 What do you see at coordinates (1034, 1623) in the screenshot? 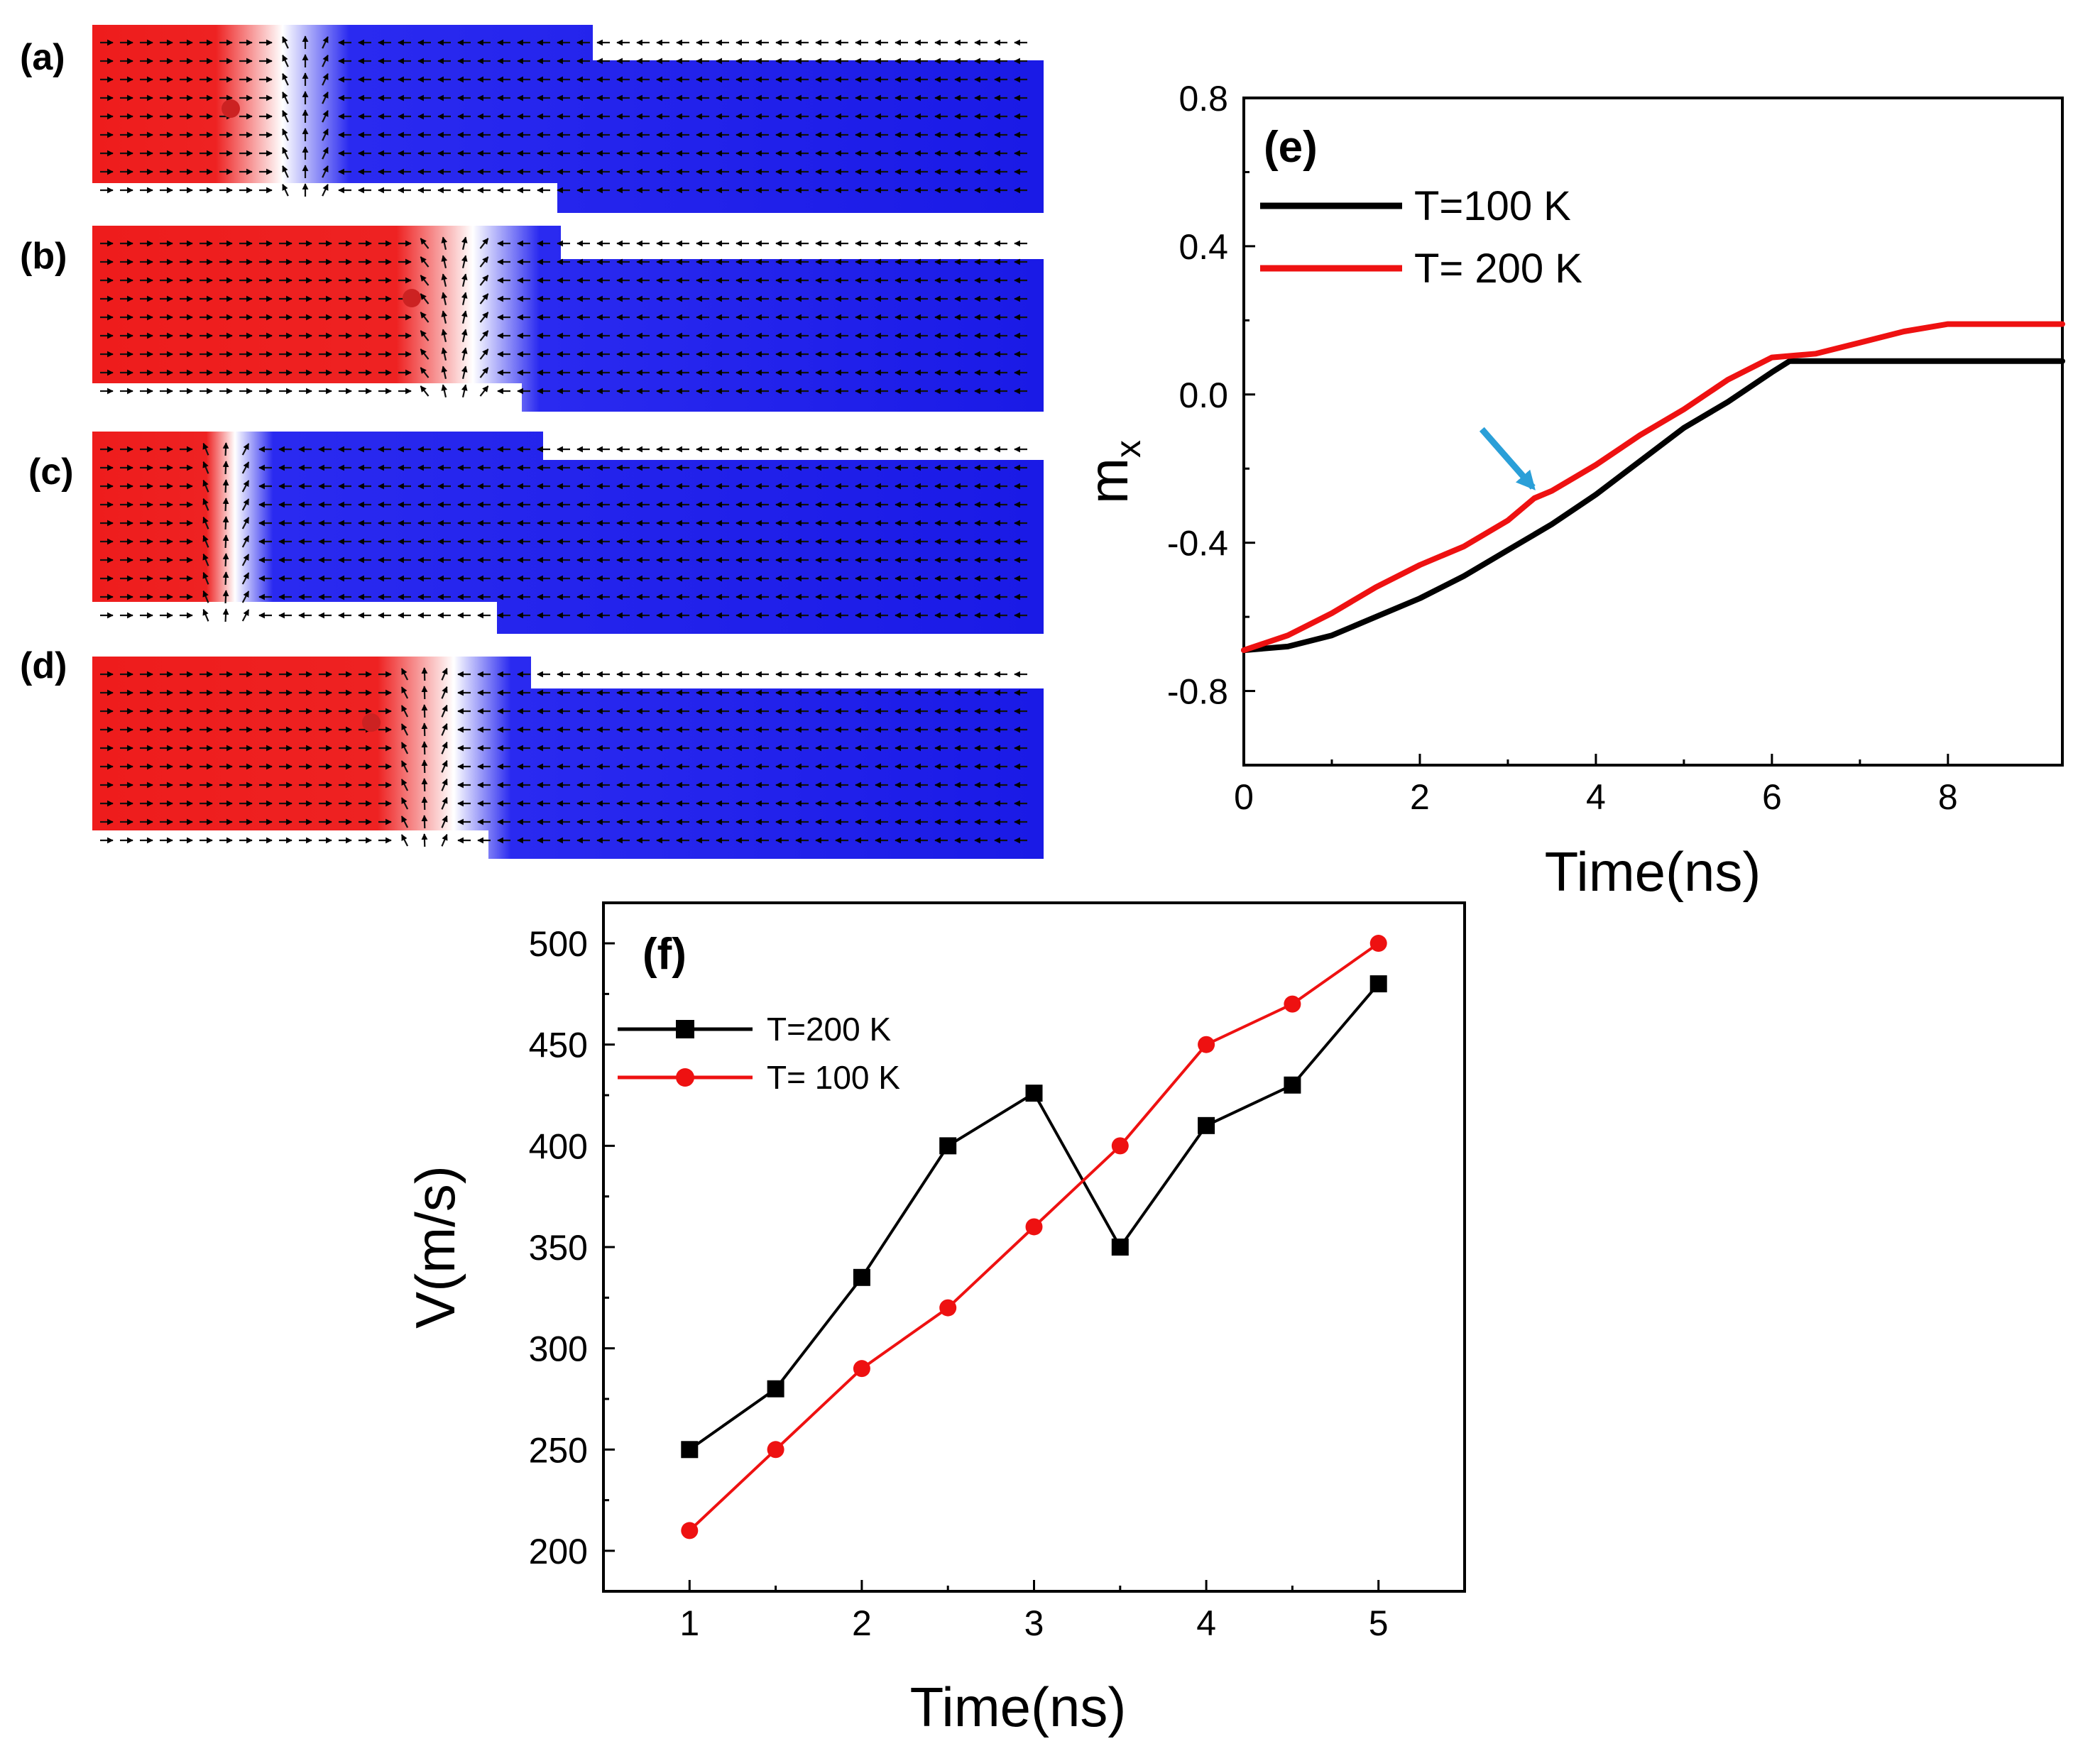
I see `chart-f-xtick-label: 3` at bounding box center [1034, 1623].